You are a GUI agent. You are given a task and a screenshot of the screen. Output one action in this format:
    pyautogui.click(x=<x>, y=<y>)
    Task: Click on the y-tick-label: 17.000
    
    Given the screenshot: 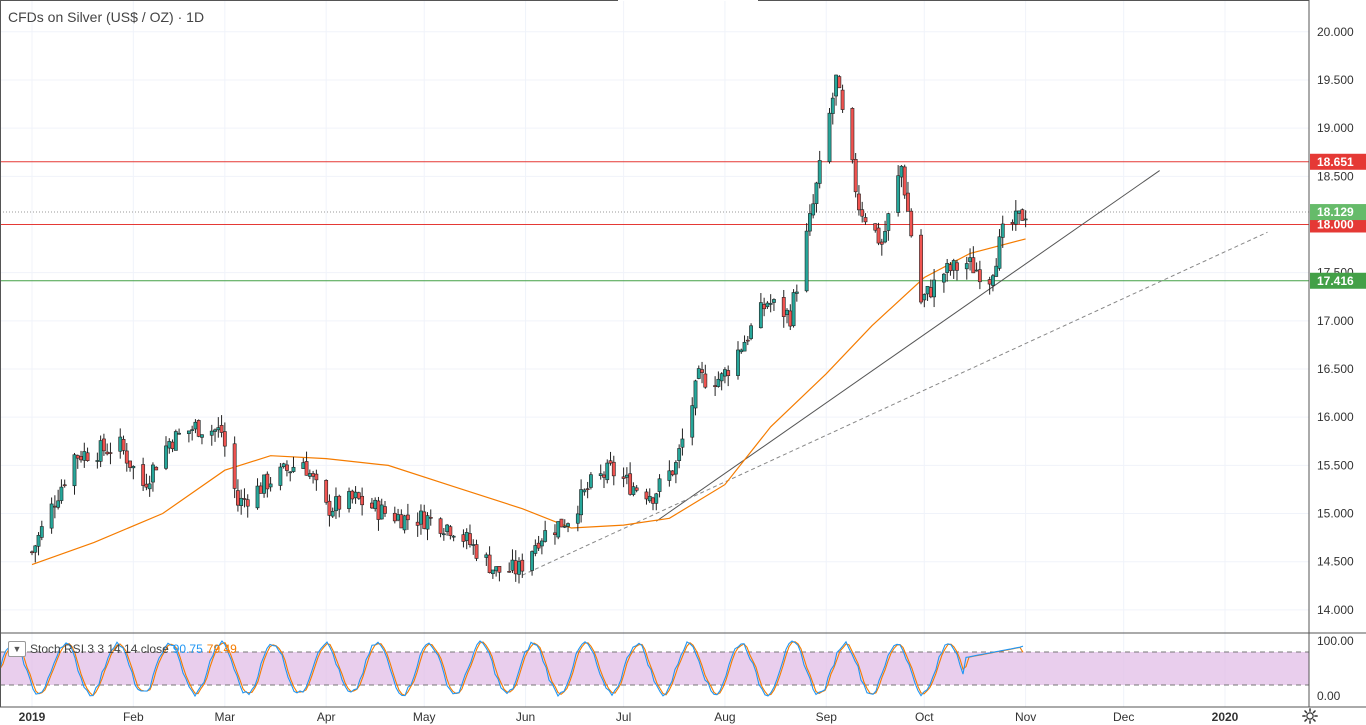 What is the action you would take?
    pyautogui.click(x=1335, y=321)
    